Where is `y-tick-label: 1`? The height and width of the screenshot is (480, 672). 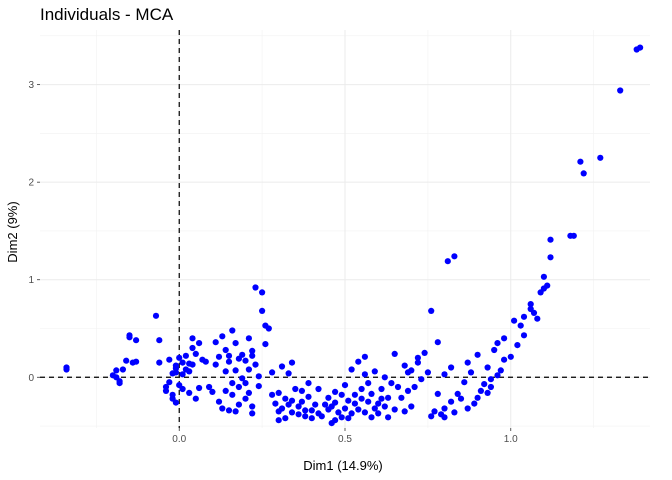 y-tick-label: 1 is located at coordinates (31, 280).